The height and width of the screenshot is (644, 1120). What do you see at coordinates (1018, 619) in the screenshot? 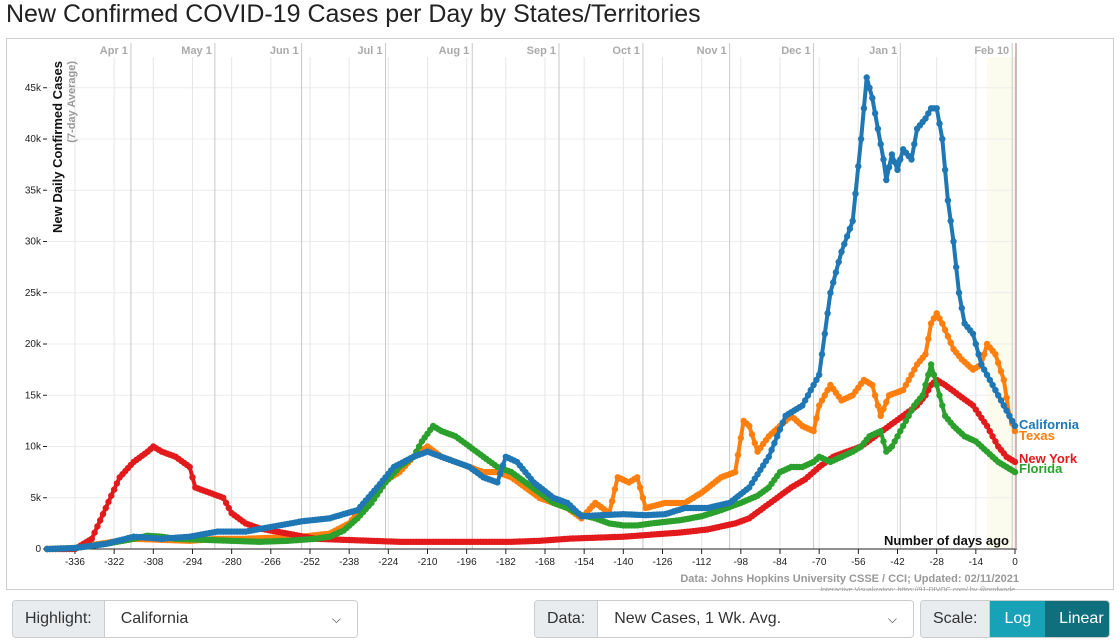
I see `scale-log-button: Log` at bounding box center [1018, 619].